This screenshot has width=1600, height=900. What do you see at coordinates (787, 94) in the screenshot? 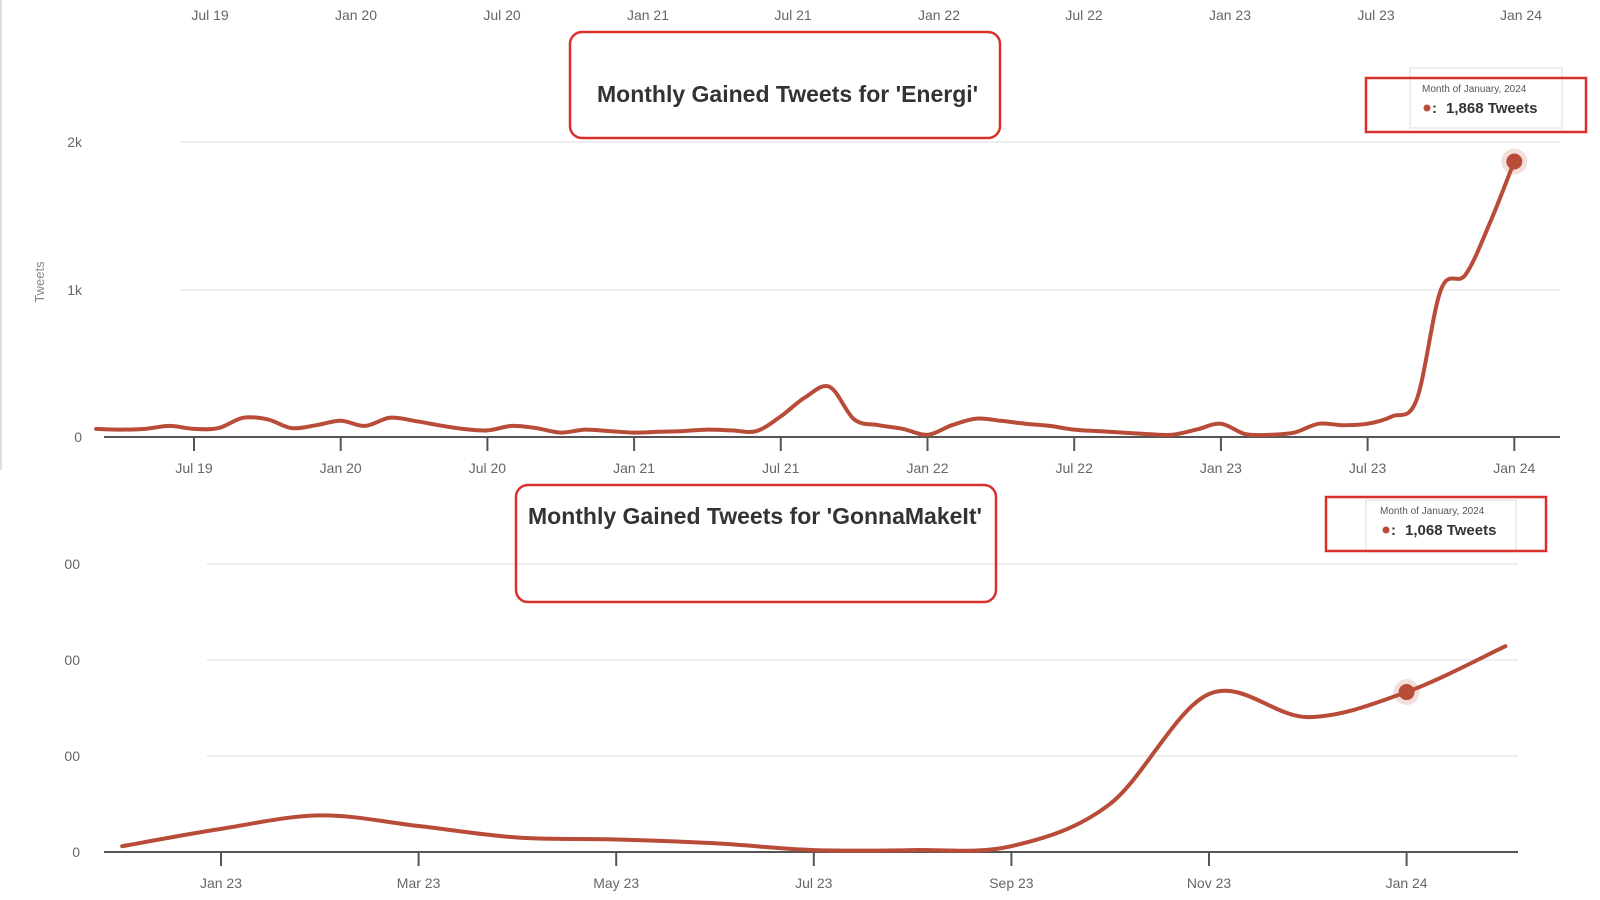
I see `energi-chart-title: Monthly Gained Tweets for 'Energi'` at bounding box center [787, 94].